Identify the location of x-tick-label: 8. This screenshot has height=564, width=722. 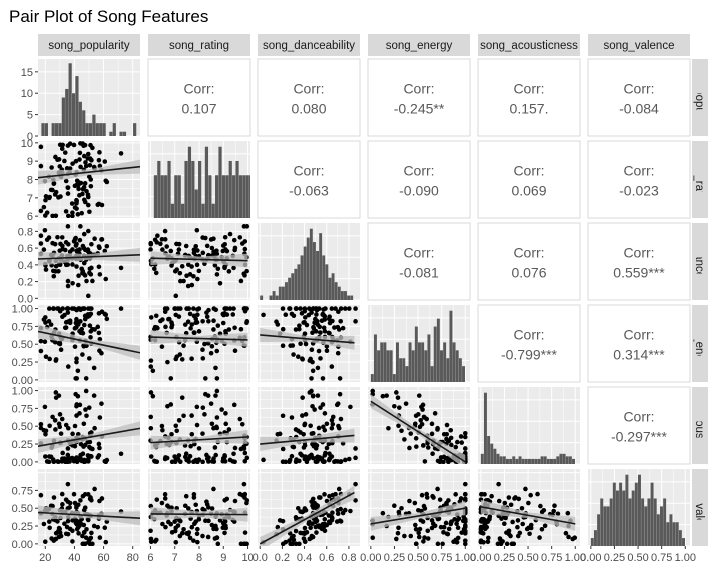
(199, 558).